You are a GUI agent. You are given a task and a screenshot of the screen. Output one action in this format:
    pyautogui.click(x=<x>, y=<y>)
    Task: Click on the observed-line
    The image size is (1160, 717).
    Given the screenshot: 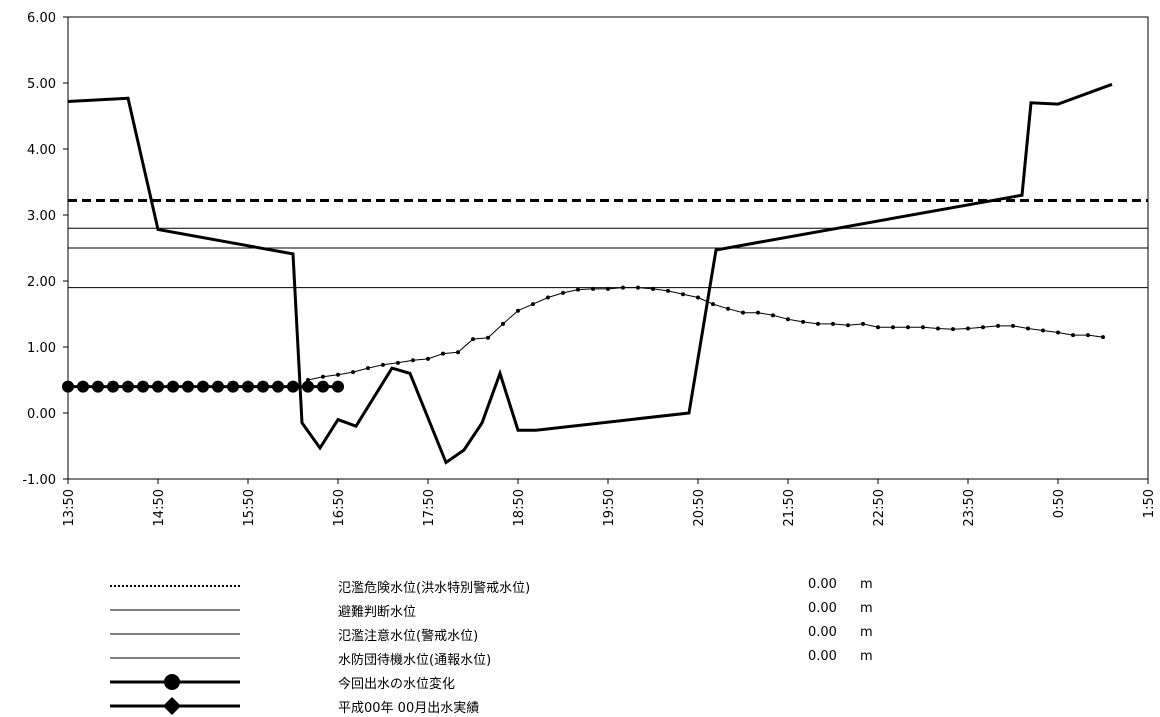 What is the action you would take?
    pyautogui.click(x=705, y=334)
    